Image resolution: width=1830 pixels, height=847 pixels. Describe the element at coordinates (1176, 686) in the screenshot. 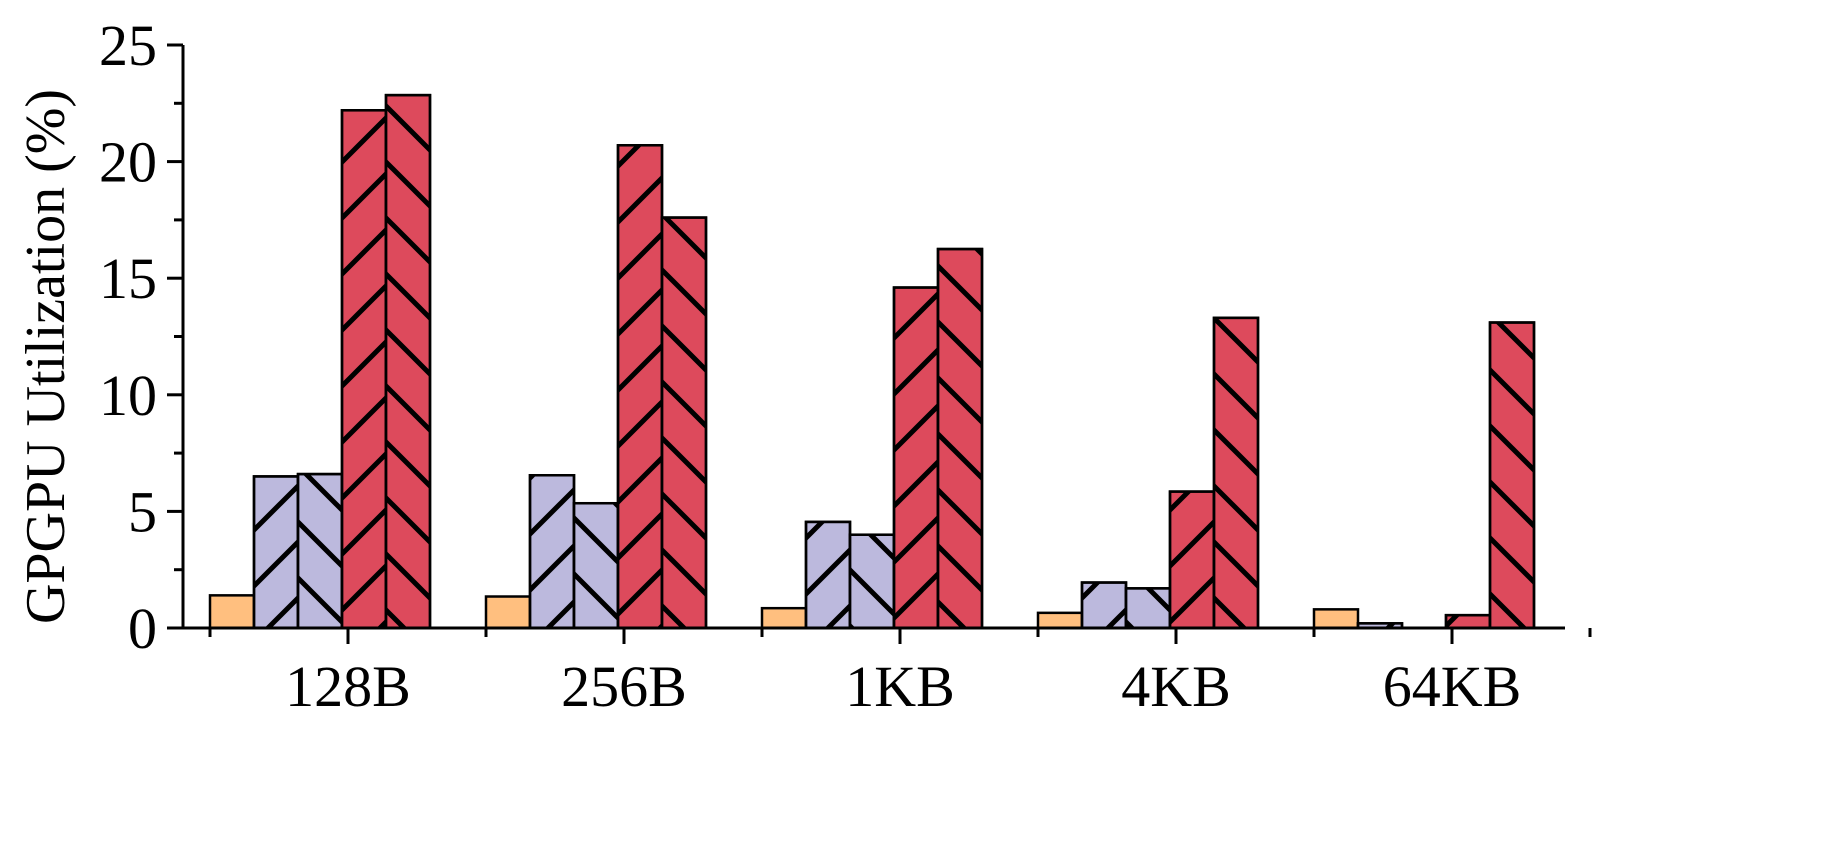

I see `x-tick-label-4KB: 4KB` at that location.